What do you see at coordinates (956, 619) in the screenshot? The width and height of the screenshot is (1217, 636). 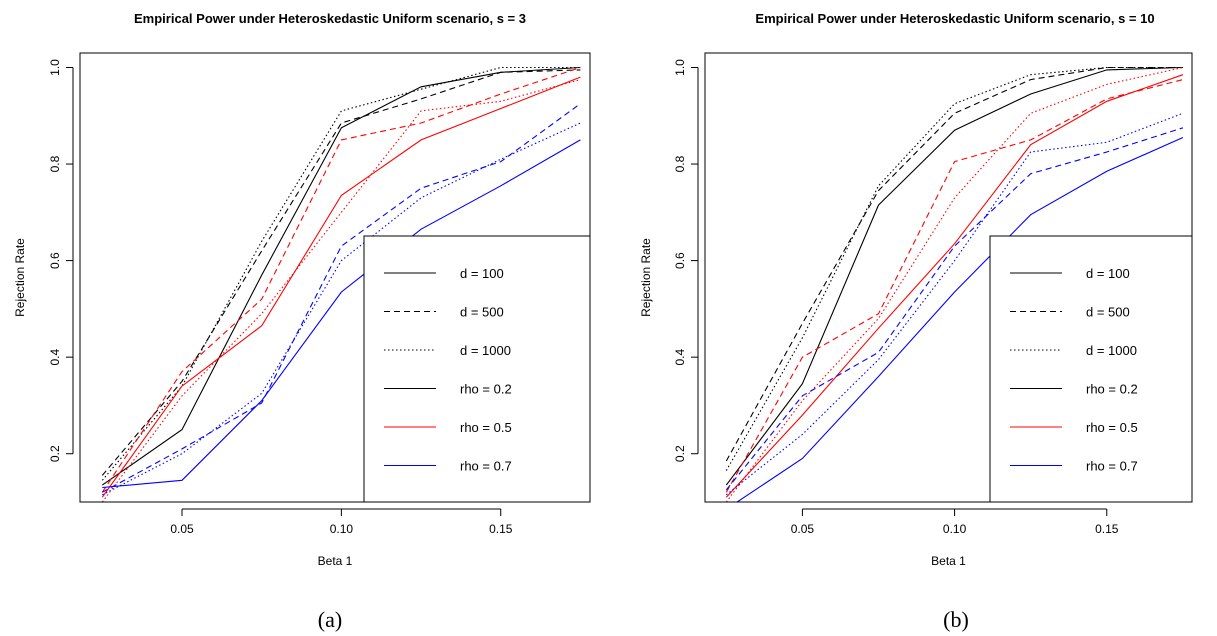 I see `figure-caption: (b)` at bounding box center [956, 619].